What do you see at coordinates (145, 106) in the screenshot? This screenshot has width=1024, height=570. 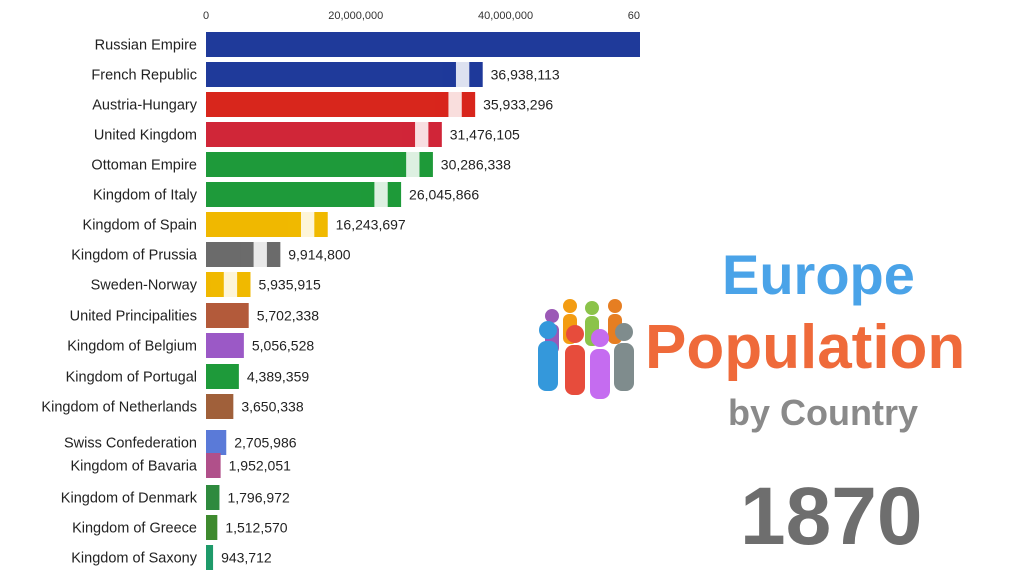 I see `category-label: Austria-Hungary` at bounding box center [145, 106].